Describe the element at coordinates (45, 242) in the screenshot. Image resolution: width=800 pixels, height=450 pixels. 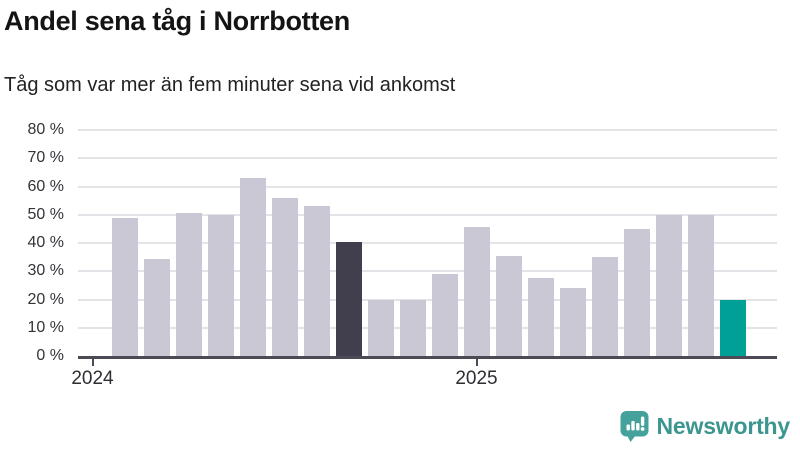
I see `y-axis-tick-label: 40 %` at that location.